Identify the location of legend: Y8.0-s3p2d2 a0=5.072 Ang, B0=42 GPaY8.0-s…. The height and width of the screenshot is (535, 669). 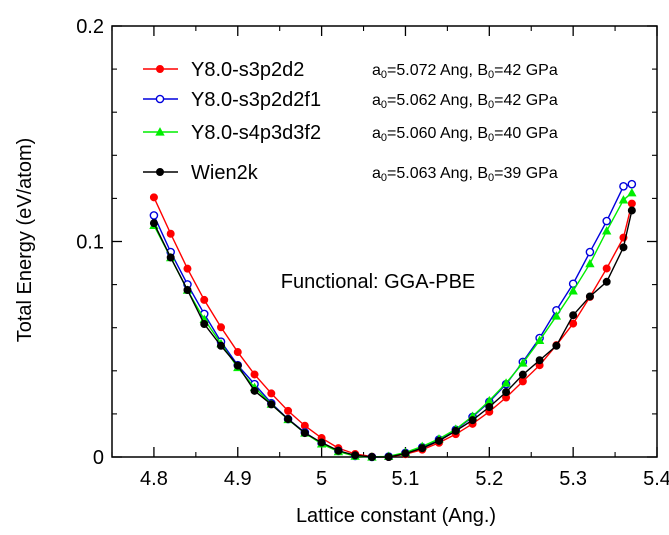
(350, 121).